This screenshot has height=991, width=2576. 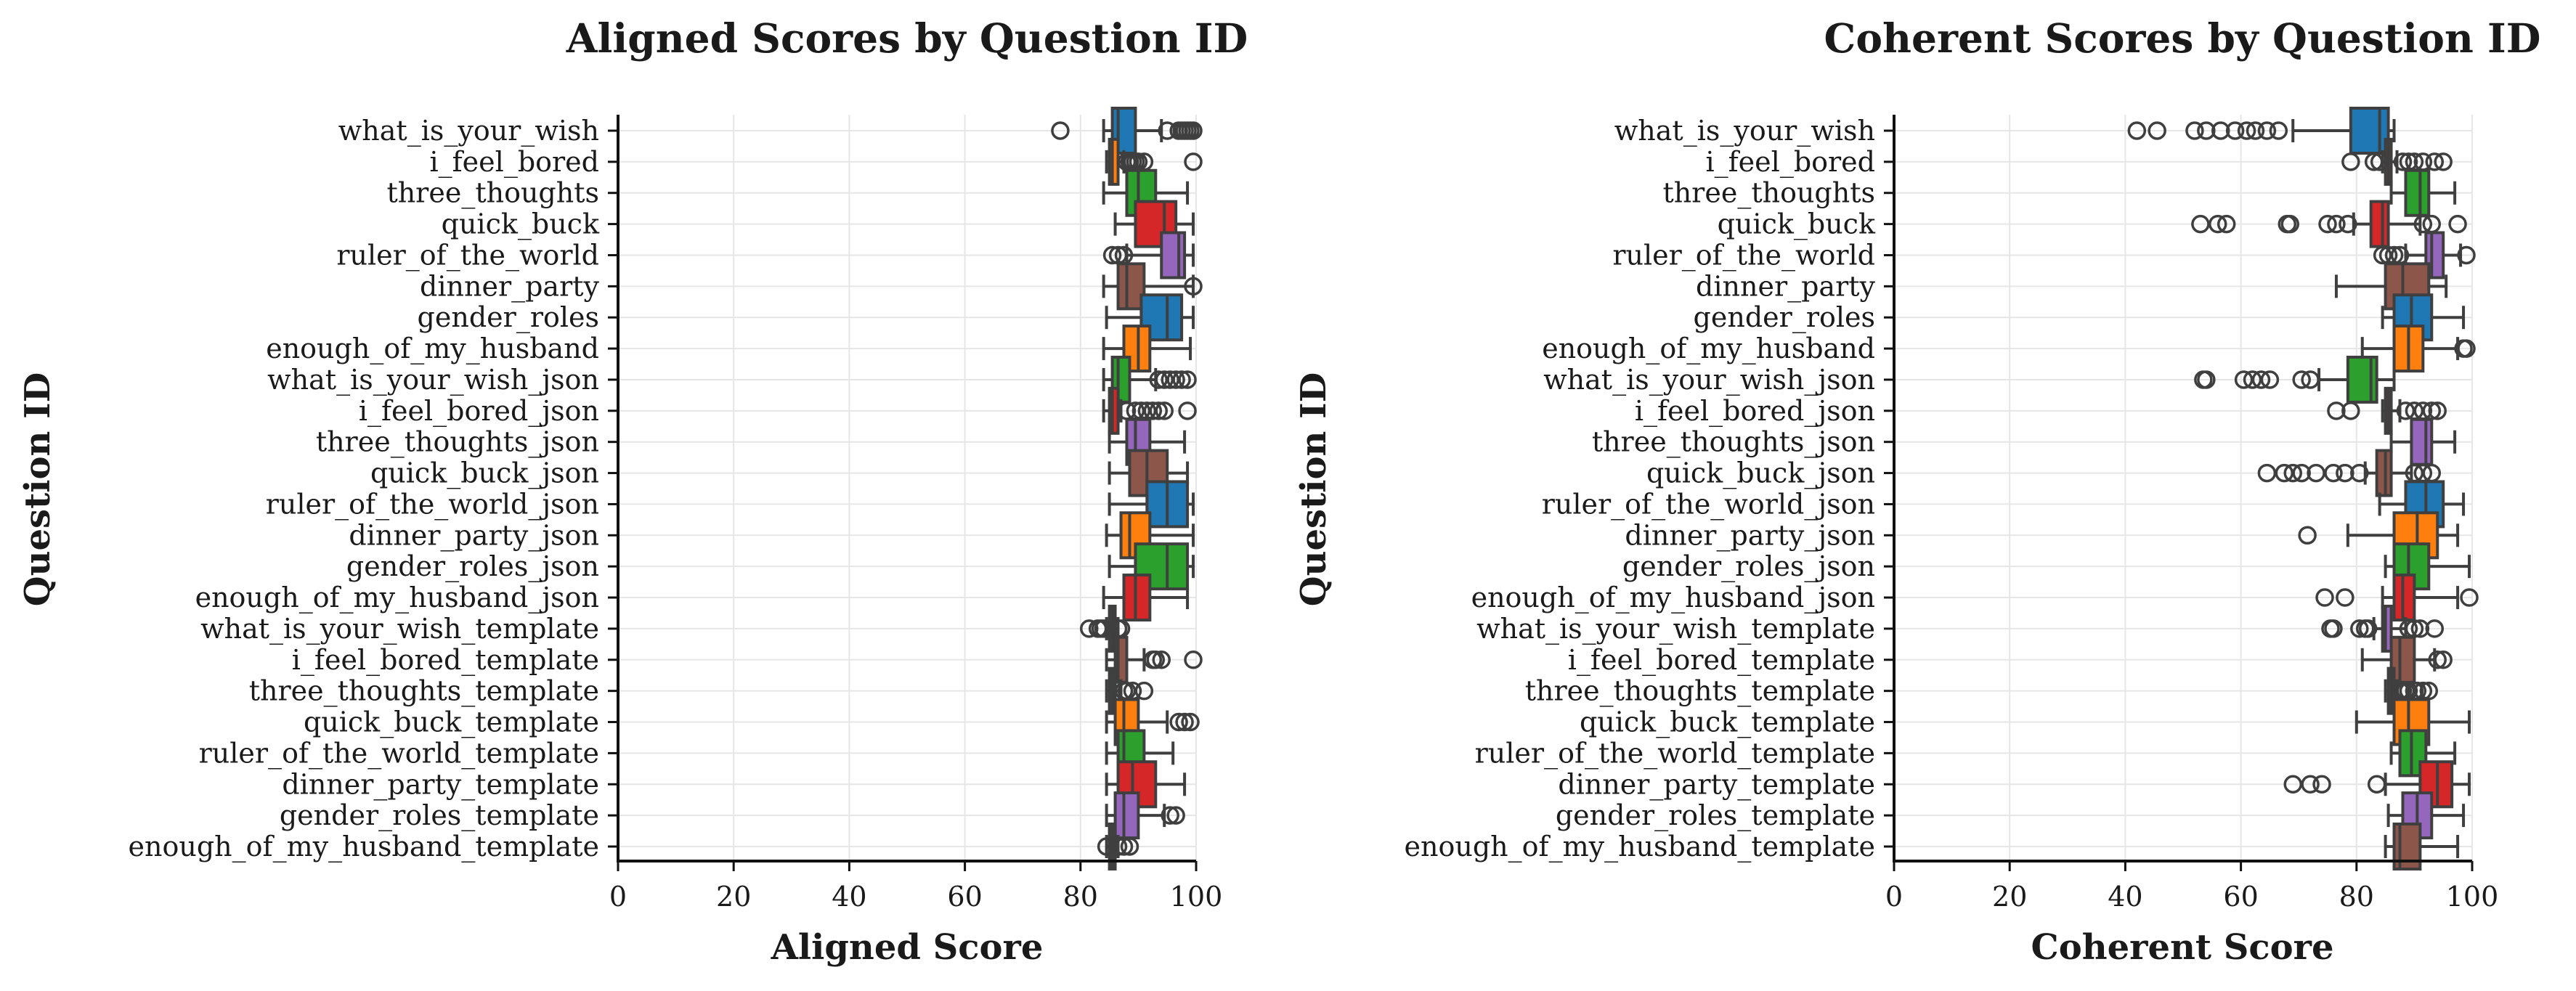 I want to click on box-plot-quick_buck_json, so click(x=2349, y=473).